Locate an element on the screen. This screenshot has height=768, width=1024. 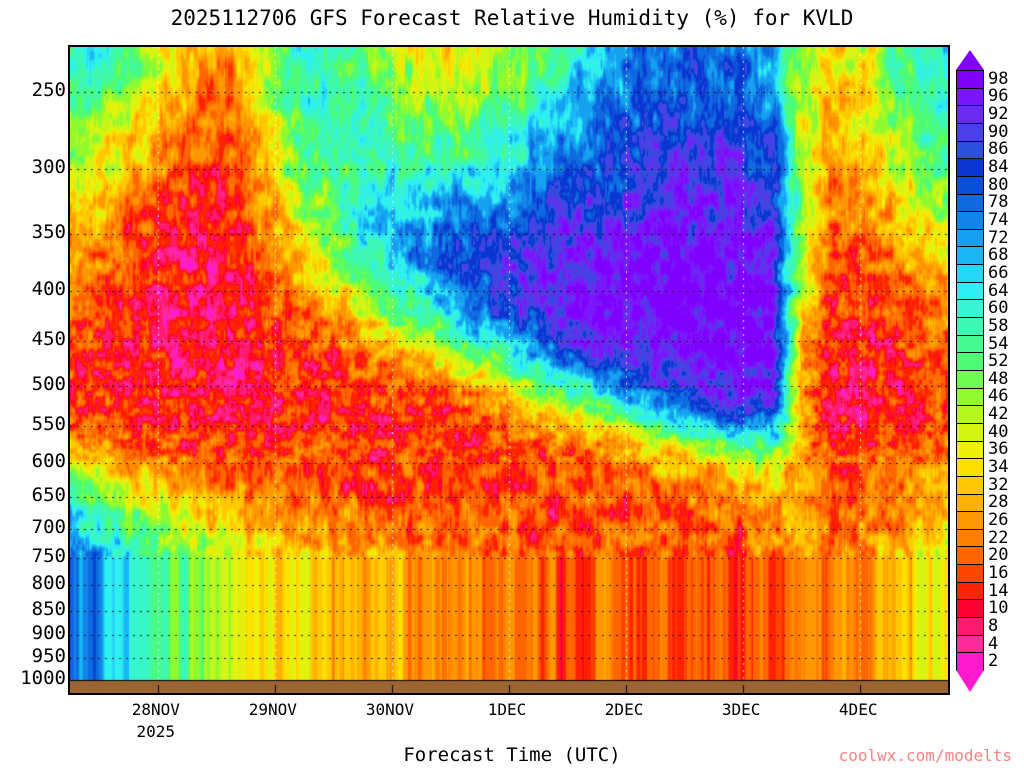
colorbar-tick-label: 52 is located at coordinates (998, 361).